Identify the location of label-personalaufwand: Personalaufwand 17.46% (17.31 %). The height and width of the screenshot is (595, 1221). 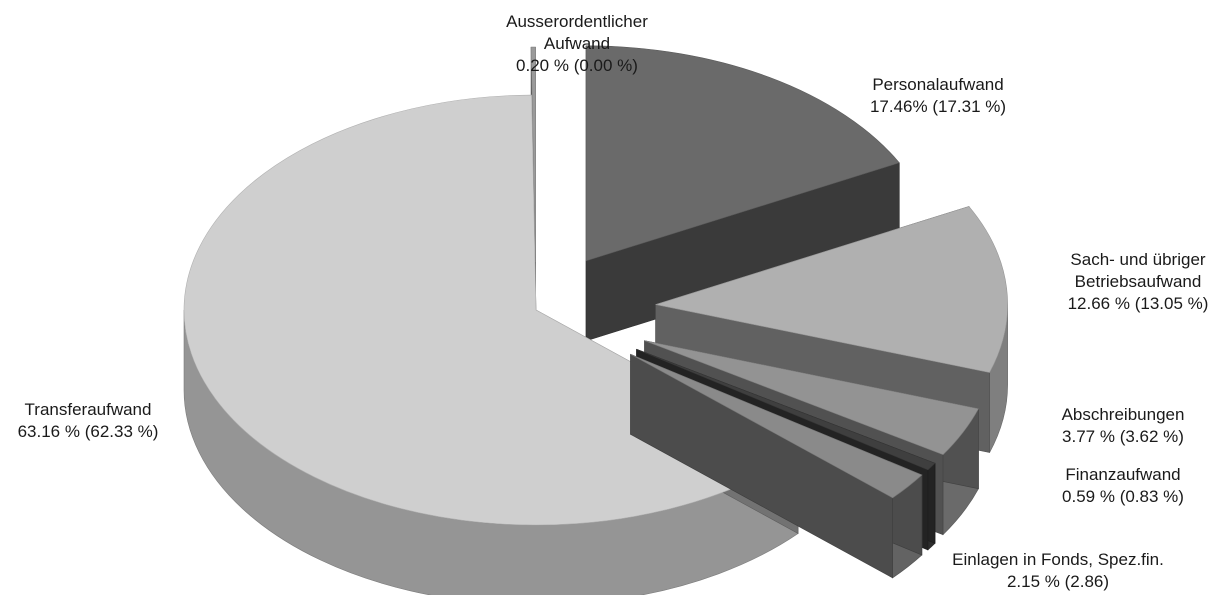
(938, 95).